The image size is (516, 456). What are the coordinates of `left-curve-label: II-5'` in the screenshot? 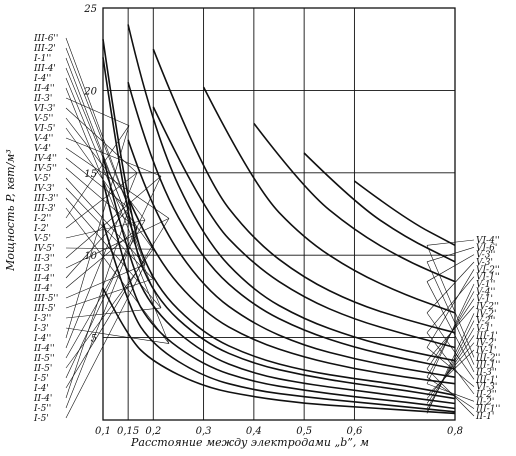 It's located at (42, 369).